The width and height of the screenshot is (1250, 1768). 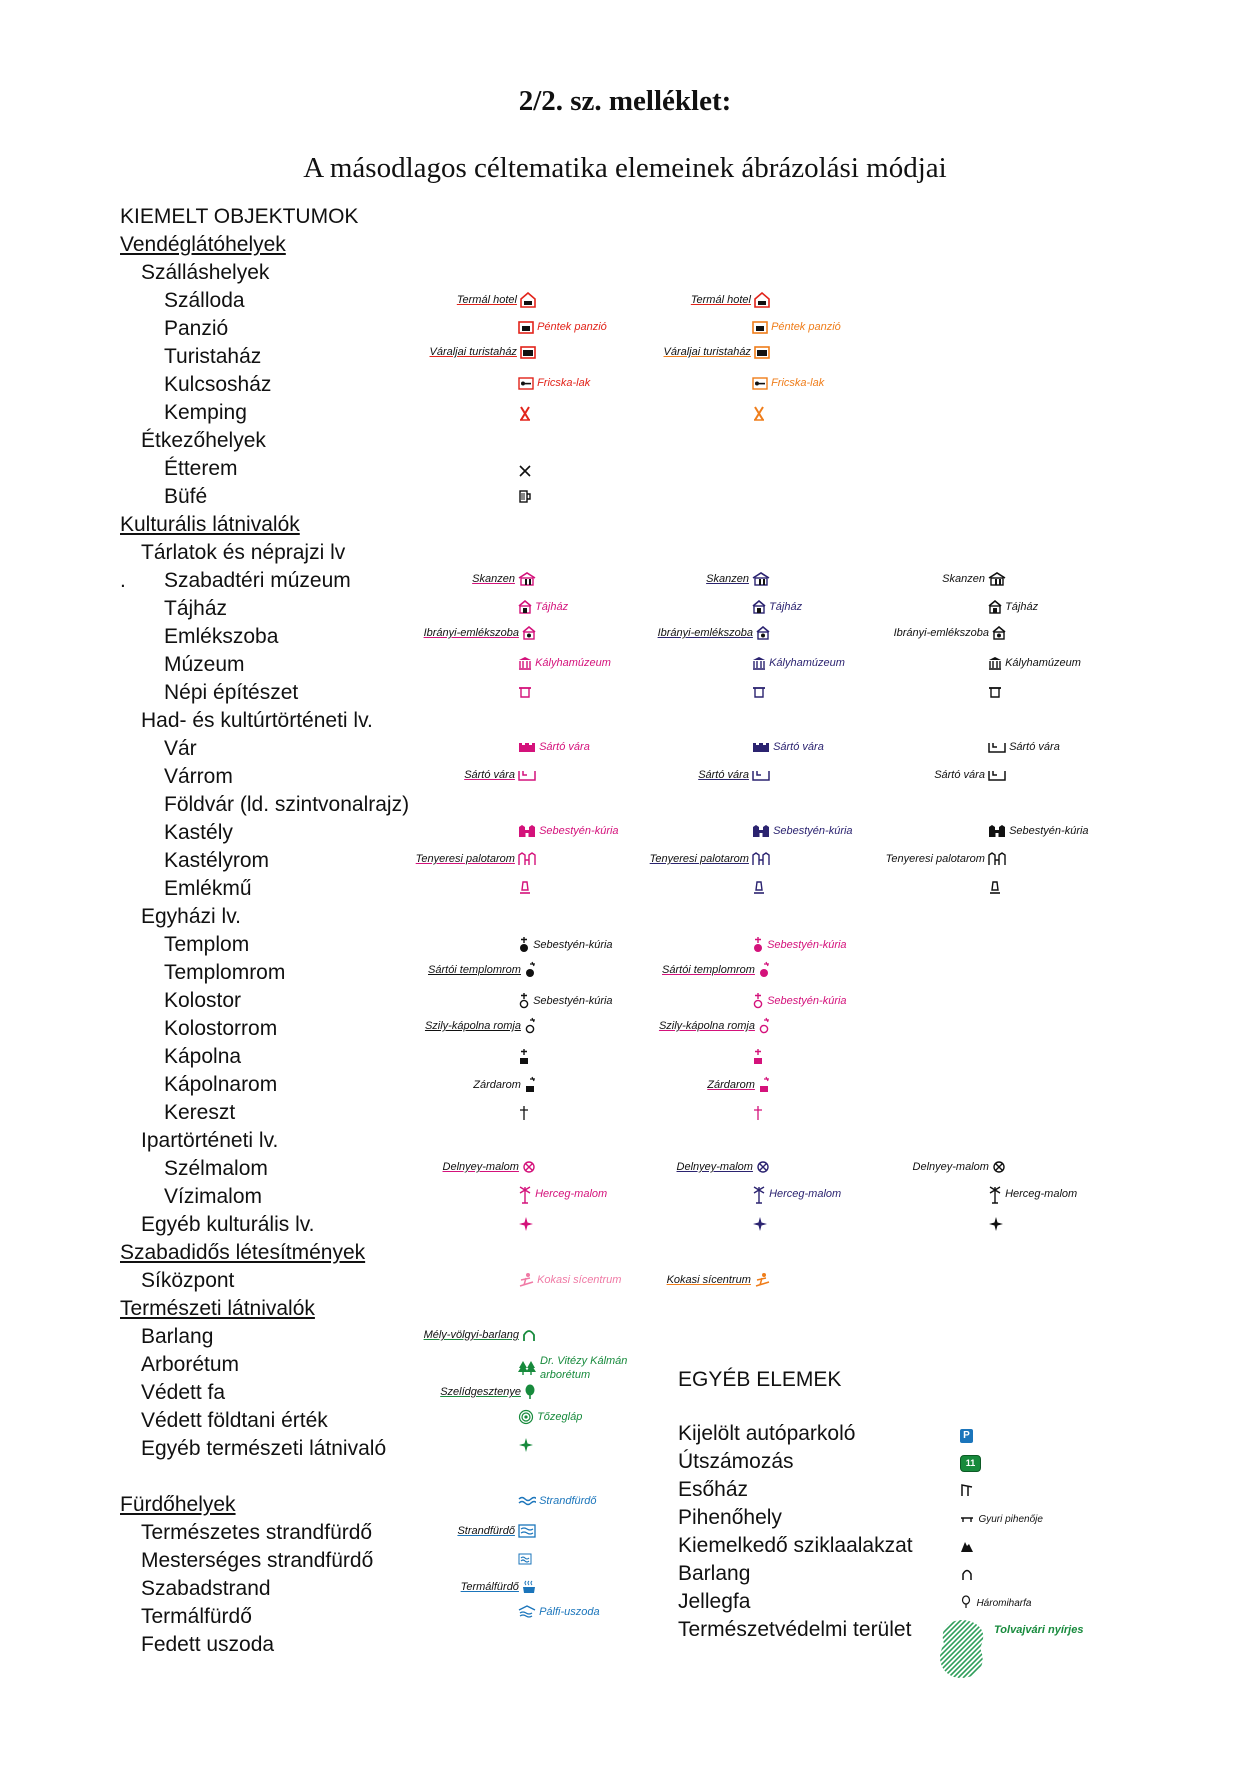 What do you see at coordinates (714, 1601) in the screenshot?
I see `other-element-label: Jellegfa` at bounding box center [714, 1601].